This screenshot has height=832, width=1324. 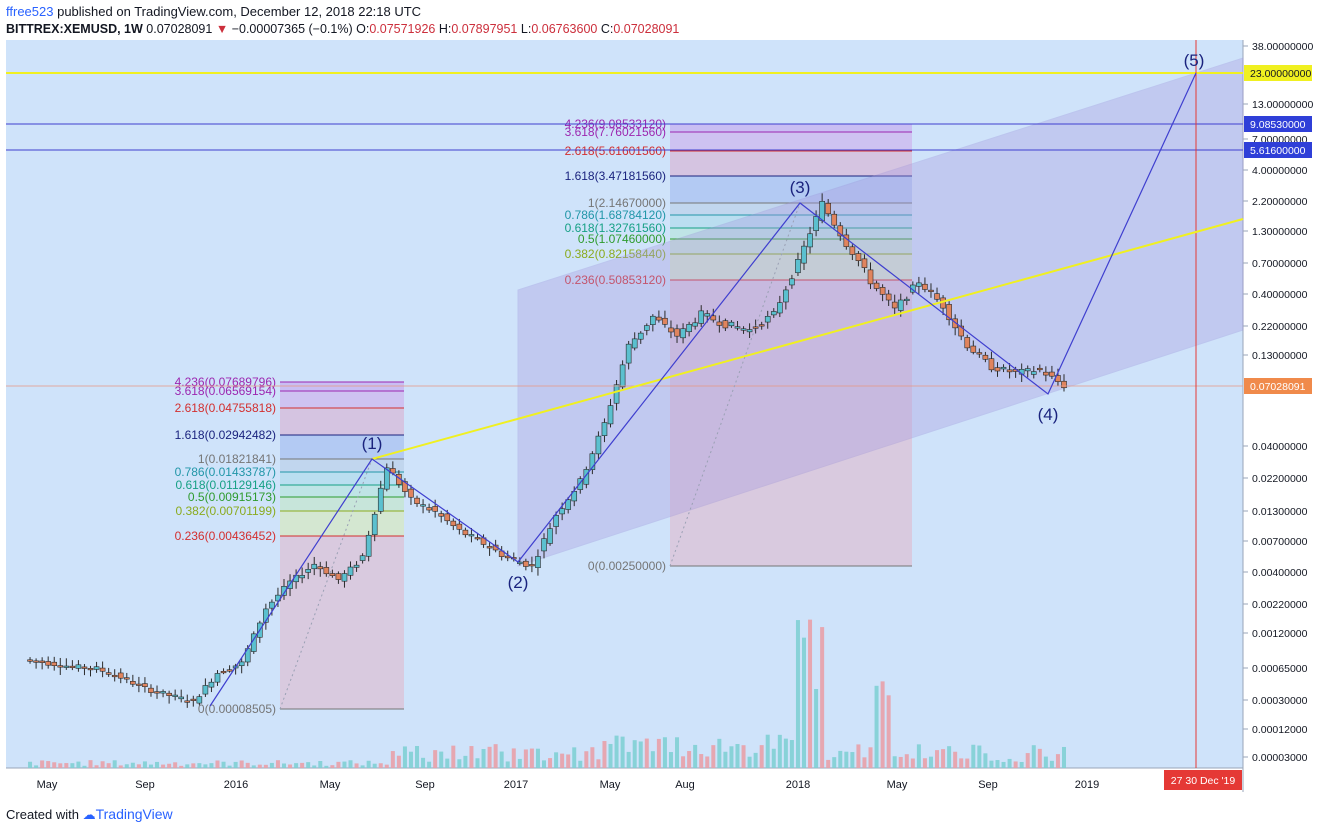 What do you see at coordinates (518, 582) in the screenshot?
I see `wave-label: (2)` at bounding box center [518, 582].